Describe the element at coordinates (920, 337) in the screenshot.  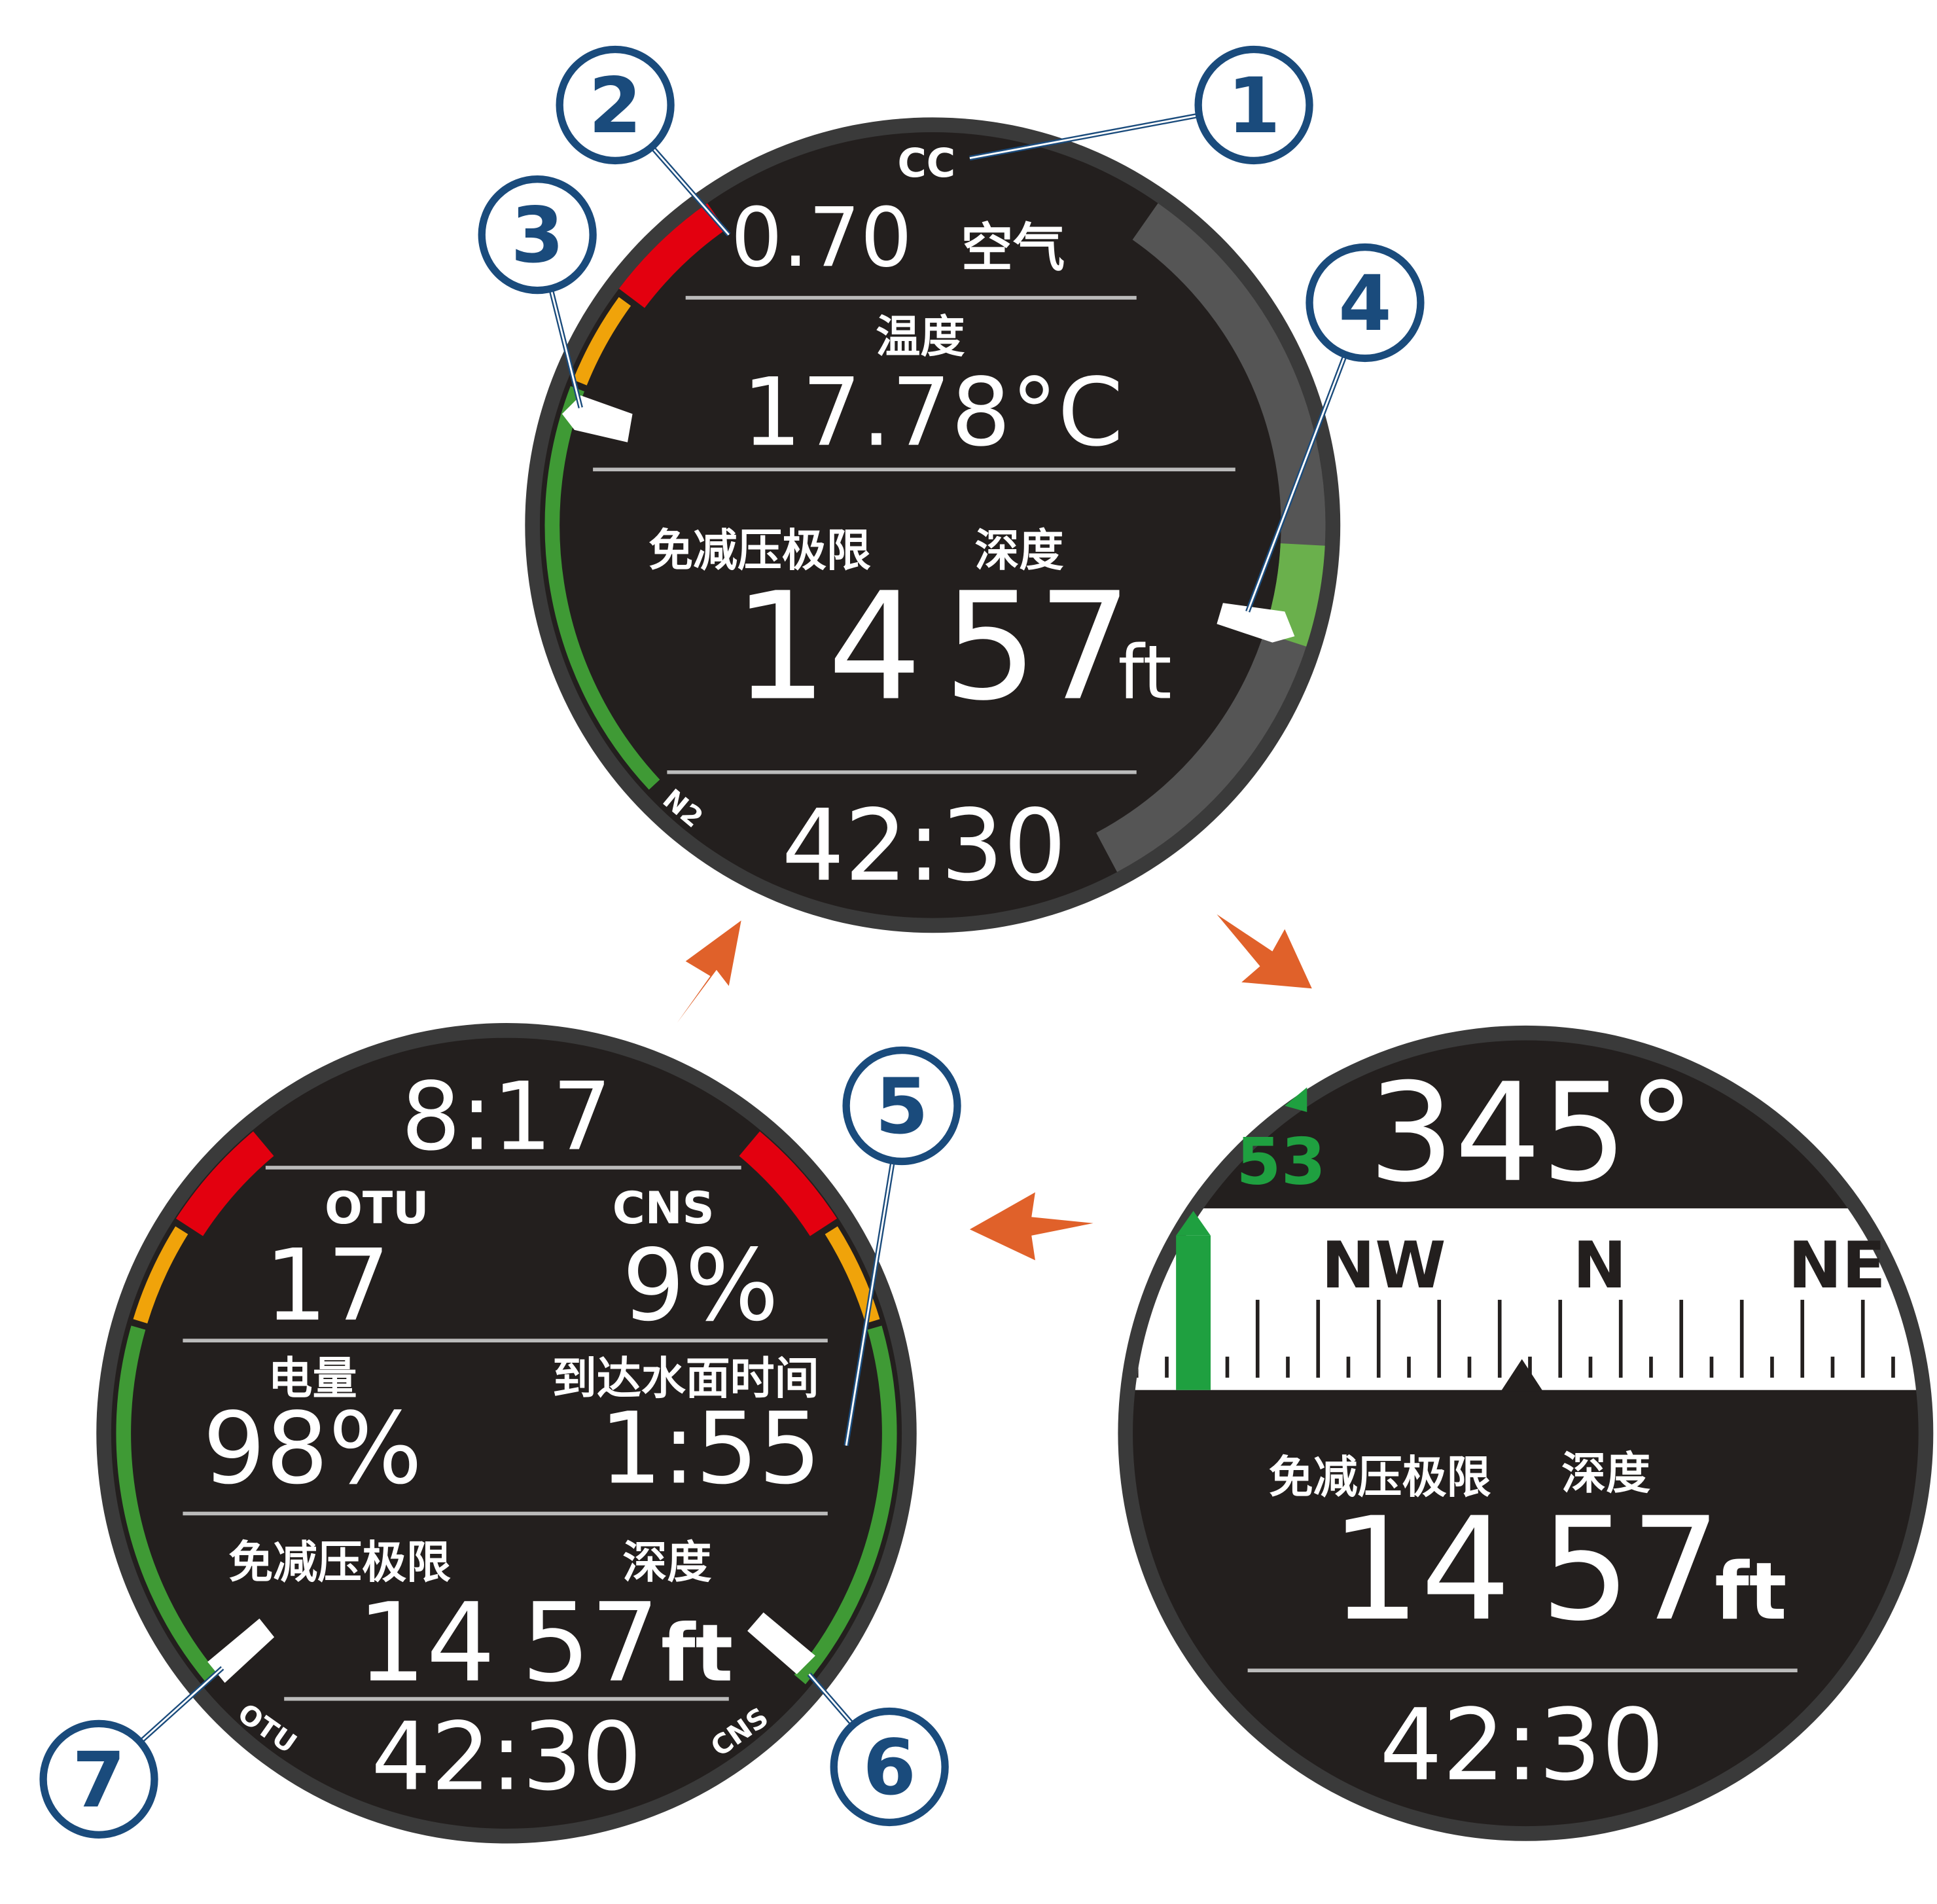
I see `label: 温度` at that location.